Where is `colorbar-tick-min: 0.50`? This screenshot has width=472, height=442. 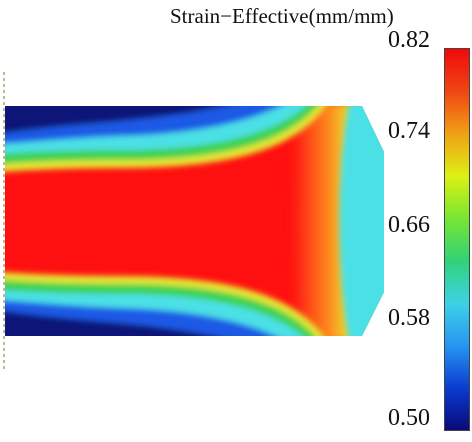 colorbar-tick-min: 0.50 is located at coordinates (409, 418).